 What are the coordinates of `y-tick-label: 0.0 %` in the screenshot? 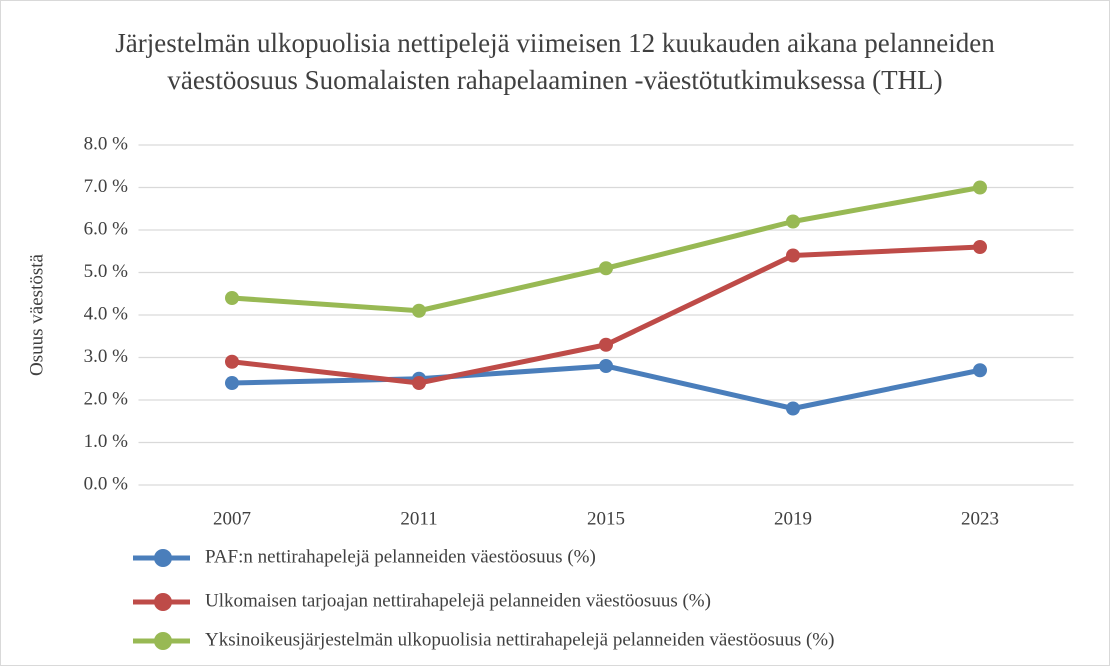 It's located at (106, 483).